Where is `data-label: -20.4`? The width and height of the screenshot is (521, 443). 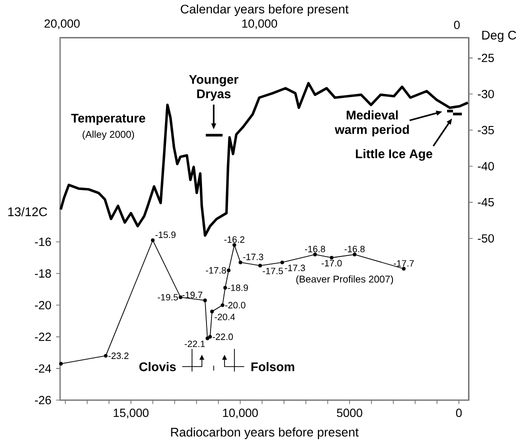
data-label: -20.4 is located at coordinates (224, 317).